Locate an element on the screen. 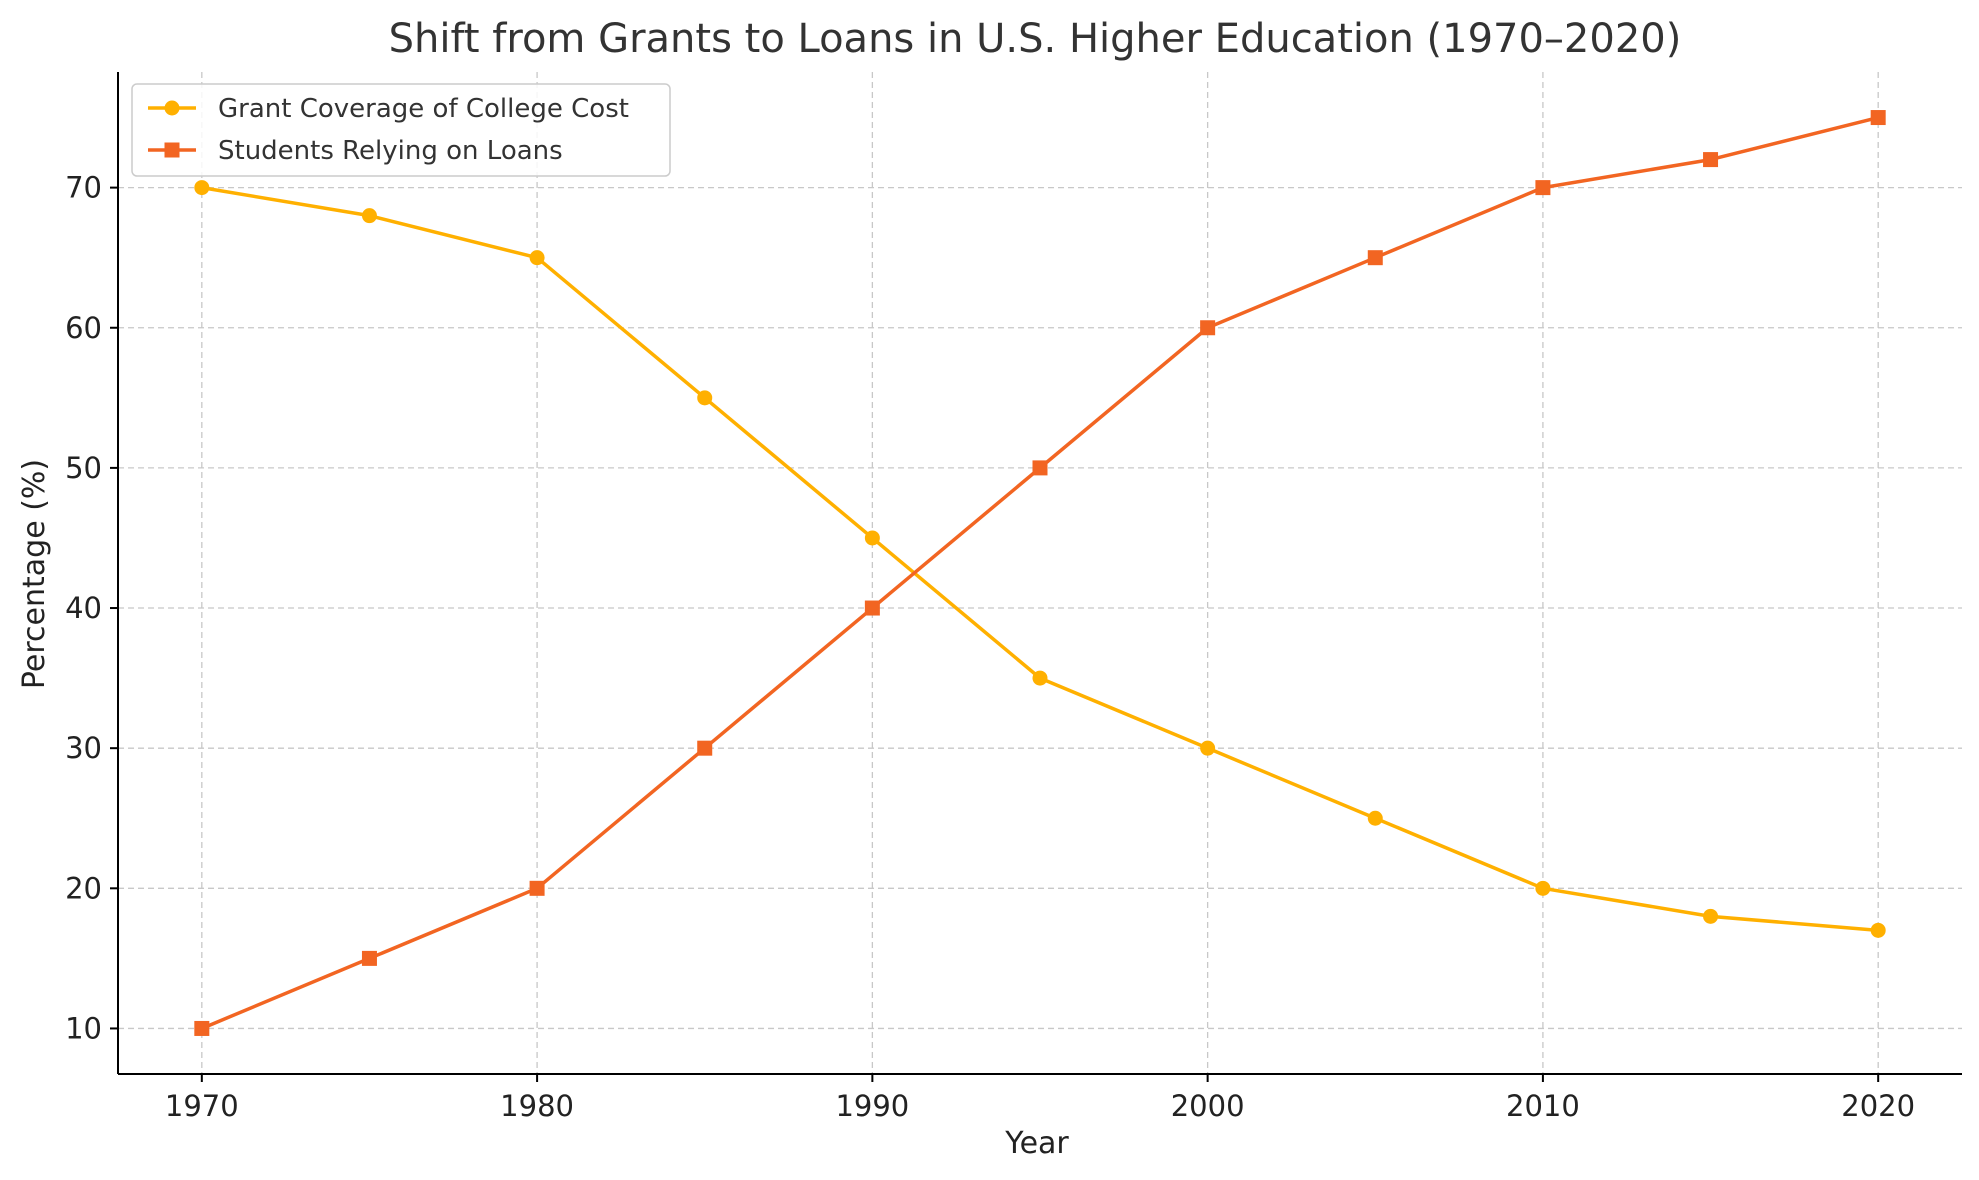 This screenshot has height=1180, width=1979. legend-label: Grant Coverage of College Cost is located at coordinates (423, 109).